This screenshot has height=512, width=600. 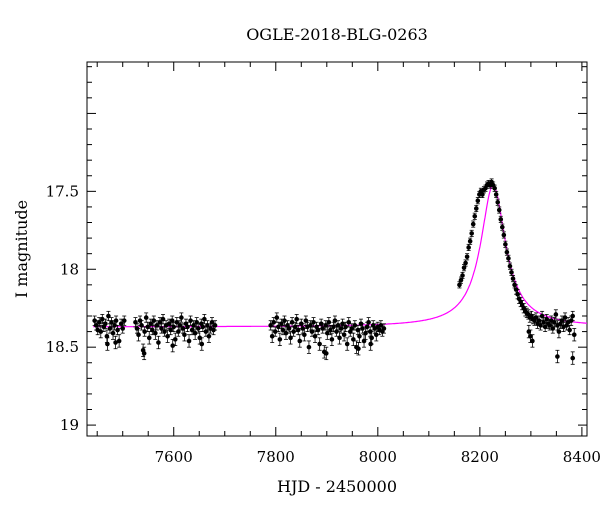 What do you see at coordinates (276, 457) in the screenshot?
I see `x-tick-label: 7800` at bounding box center [276, 457].